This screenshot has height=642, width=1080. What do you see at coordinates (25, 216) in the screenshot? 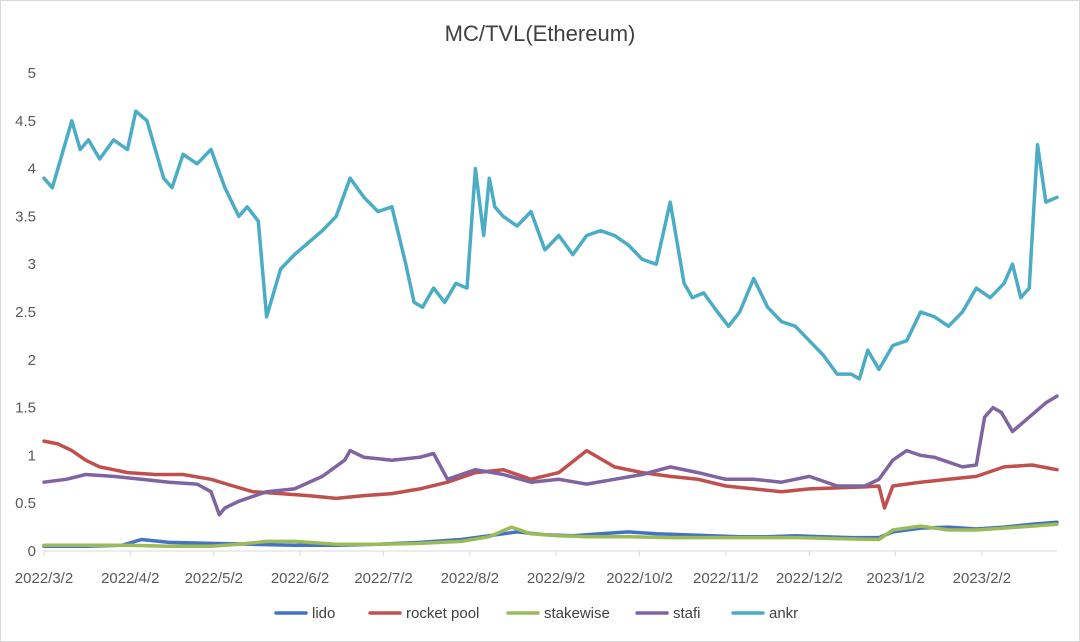
I see `y-tick-label: 3.5` at bounding box center [25, 216].